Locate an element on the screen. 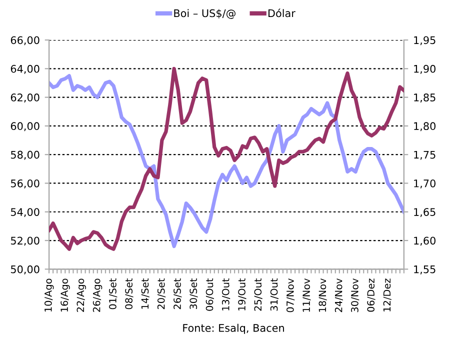  x-tick-label: 30/Set is located at coordinates (194, 294).